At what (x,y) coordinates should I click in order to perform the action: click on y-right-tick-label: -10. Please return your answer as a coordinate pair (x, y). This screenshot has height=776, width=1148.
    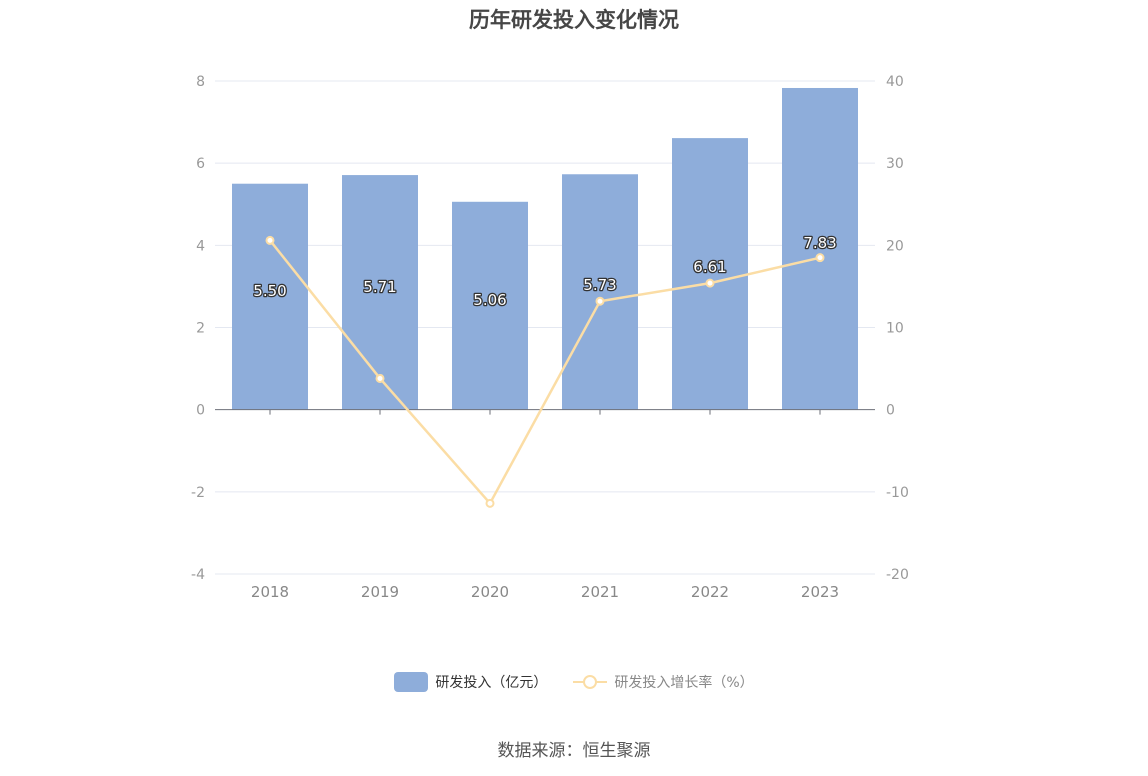
    Looking at the image, I should click on (897, 493).